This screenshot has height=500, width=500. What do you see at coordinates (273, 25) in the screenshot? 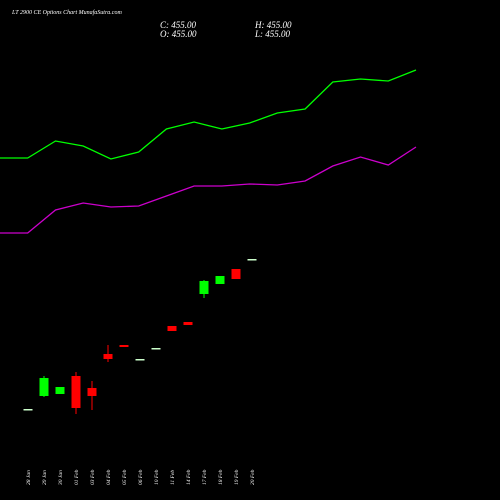
I see `high-label: H: 455.00` at bounding box center [273, 25].